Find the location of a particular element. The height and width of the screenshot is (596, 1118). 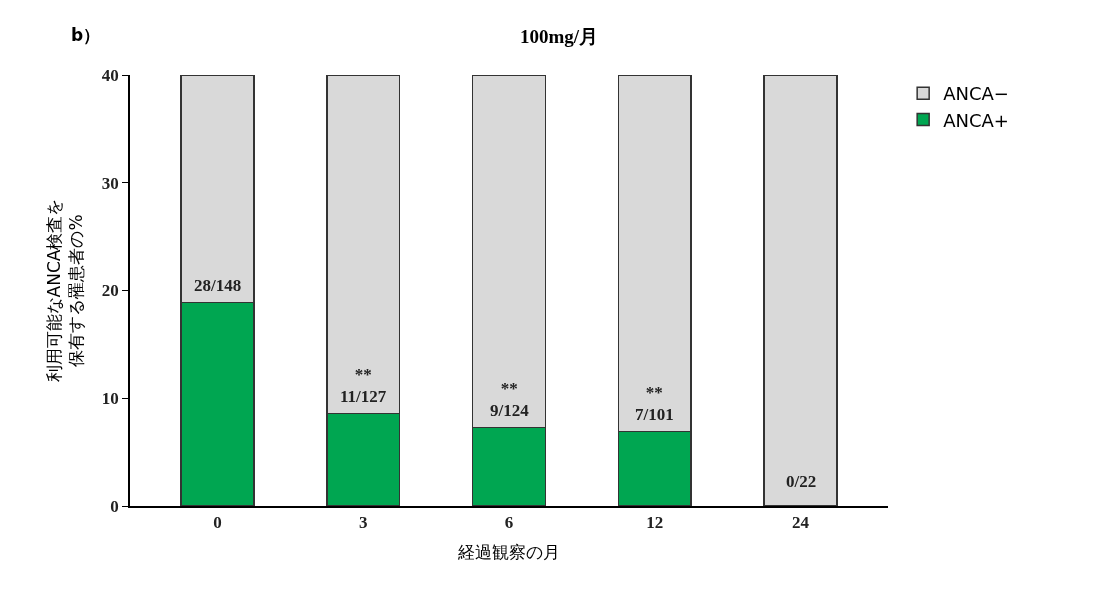

data-label: ** 9/124 is located at coordinates (510, 400).